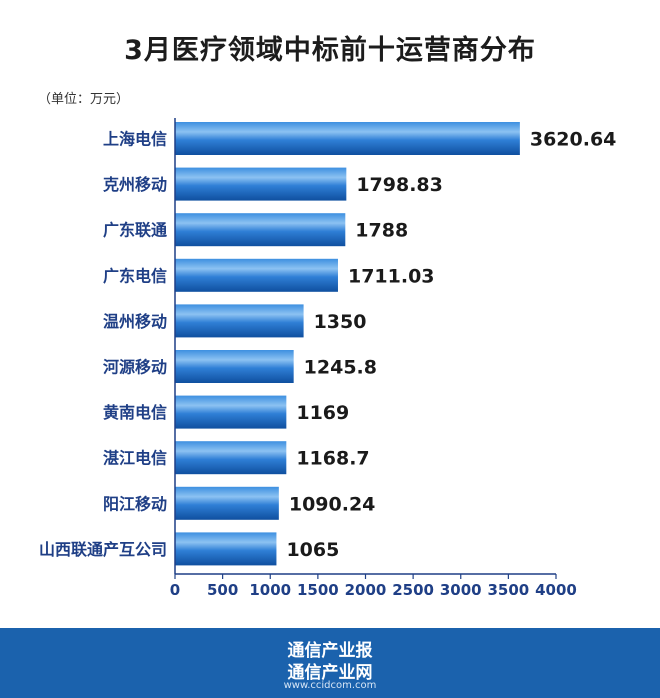 The image size is (660, 698). I want to click on x-tick-label: 3000, so click(461, 590).